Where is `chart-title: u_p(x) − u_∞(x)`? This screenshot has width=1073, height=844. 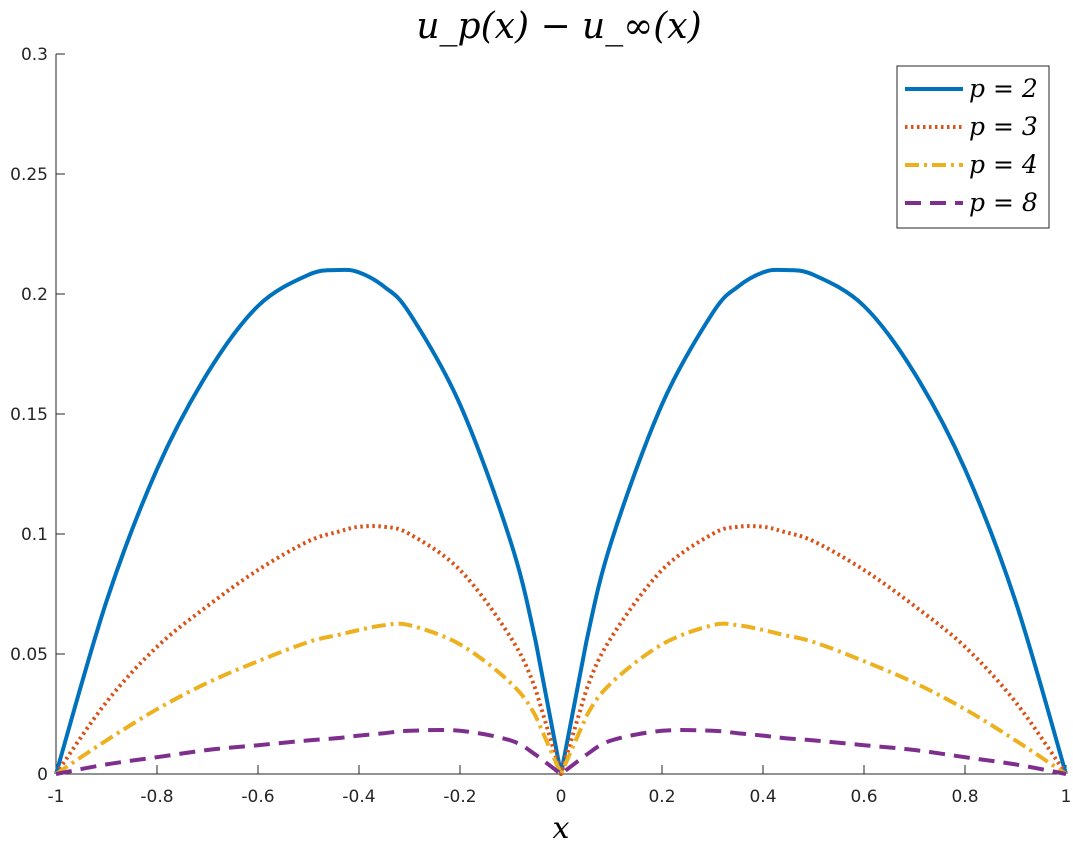 chart-title: u_p(x) − u_∞(x) is located at coordinates (558, 26).